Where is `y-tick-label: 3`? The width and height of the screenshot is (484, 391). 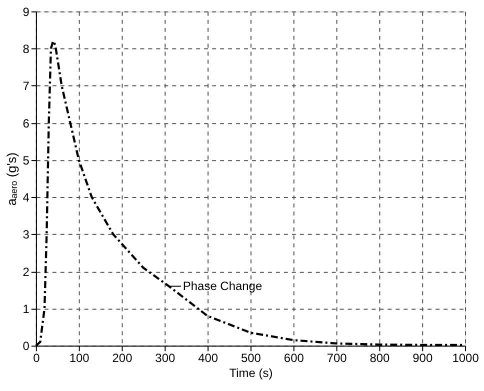
y-tick-label: 3 is located at coordinates (26, 235).